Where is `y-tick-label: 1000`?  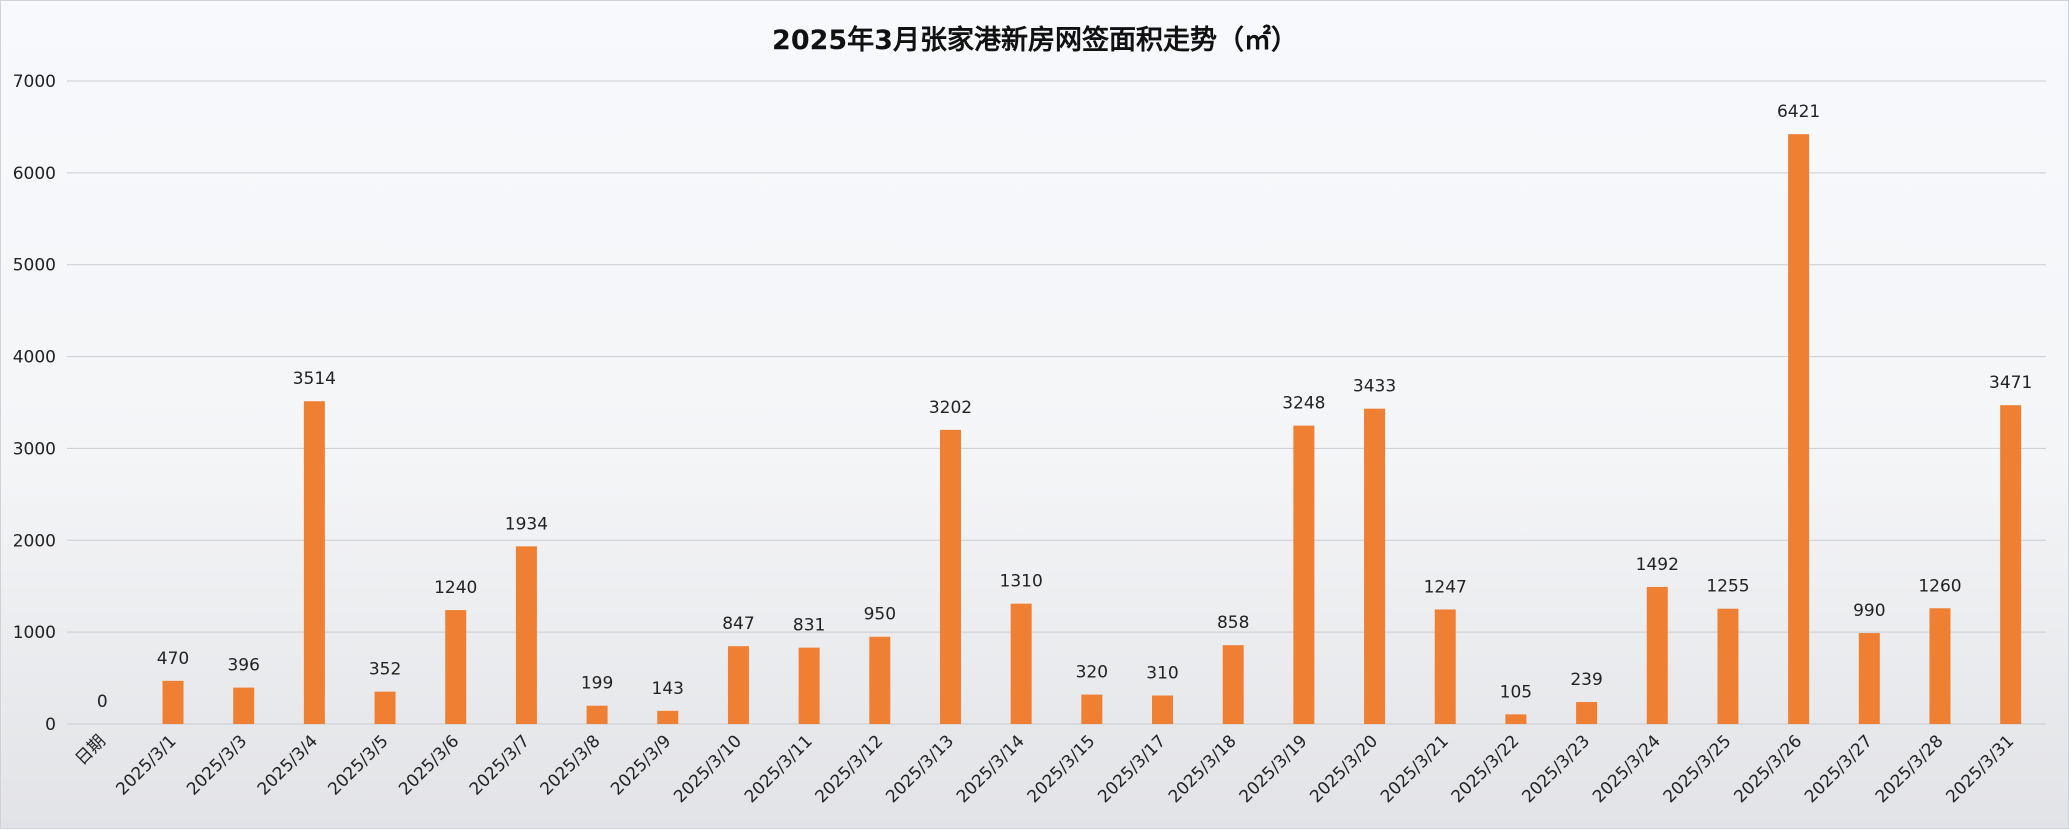
y-tick-label: 1000 is located at coordinates (34, 633).